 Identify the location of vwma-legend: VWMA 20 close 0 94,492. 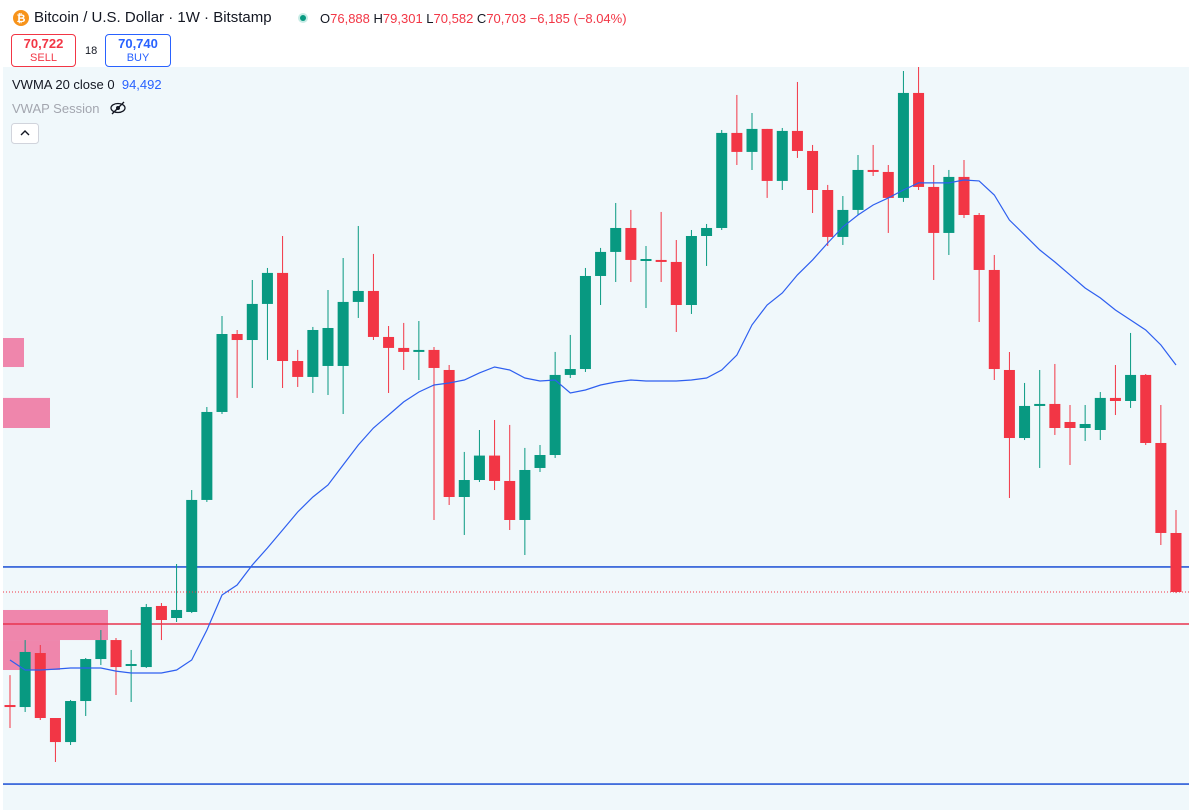
(87, 84).